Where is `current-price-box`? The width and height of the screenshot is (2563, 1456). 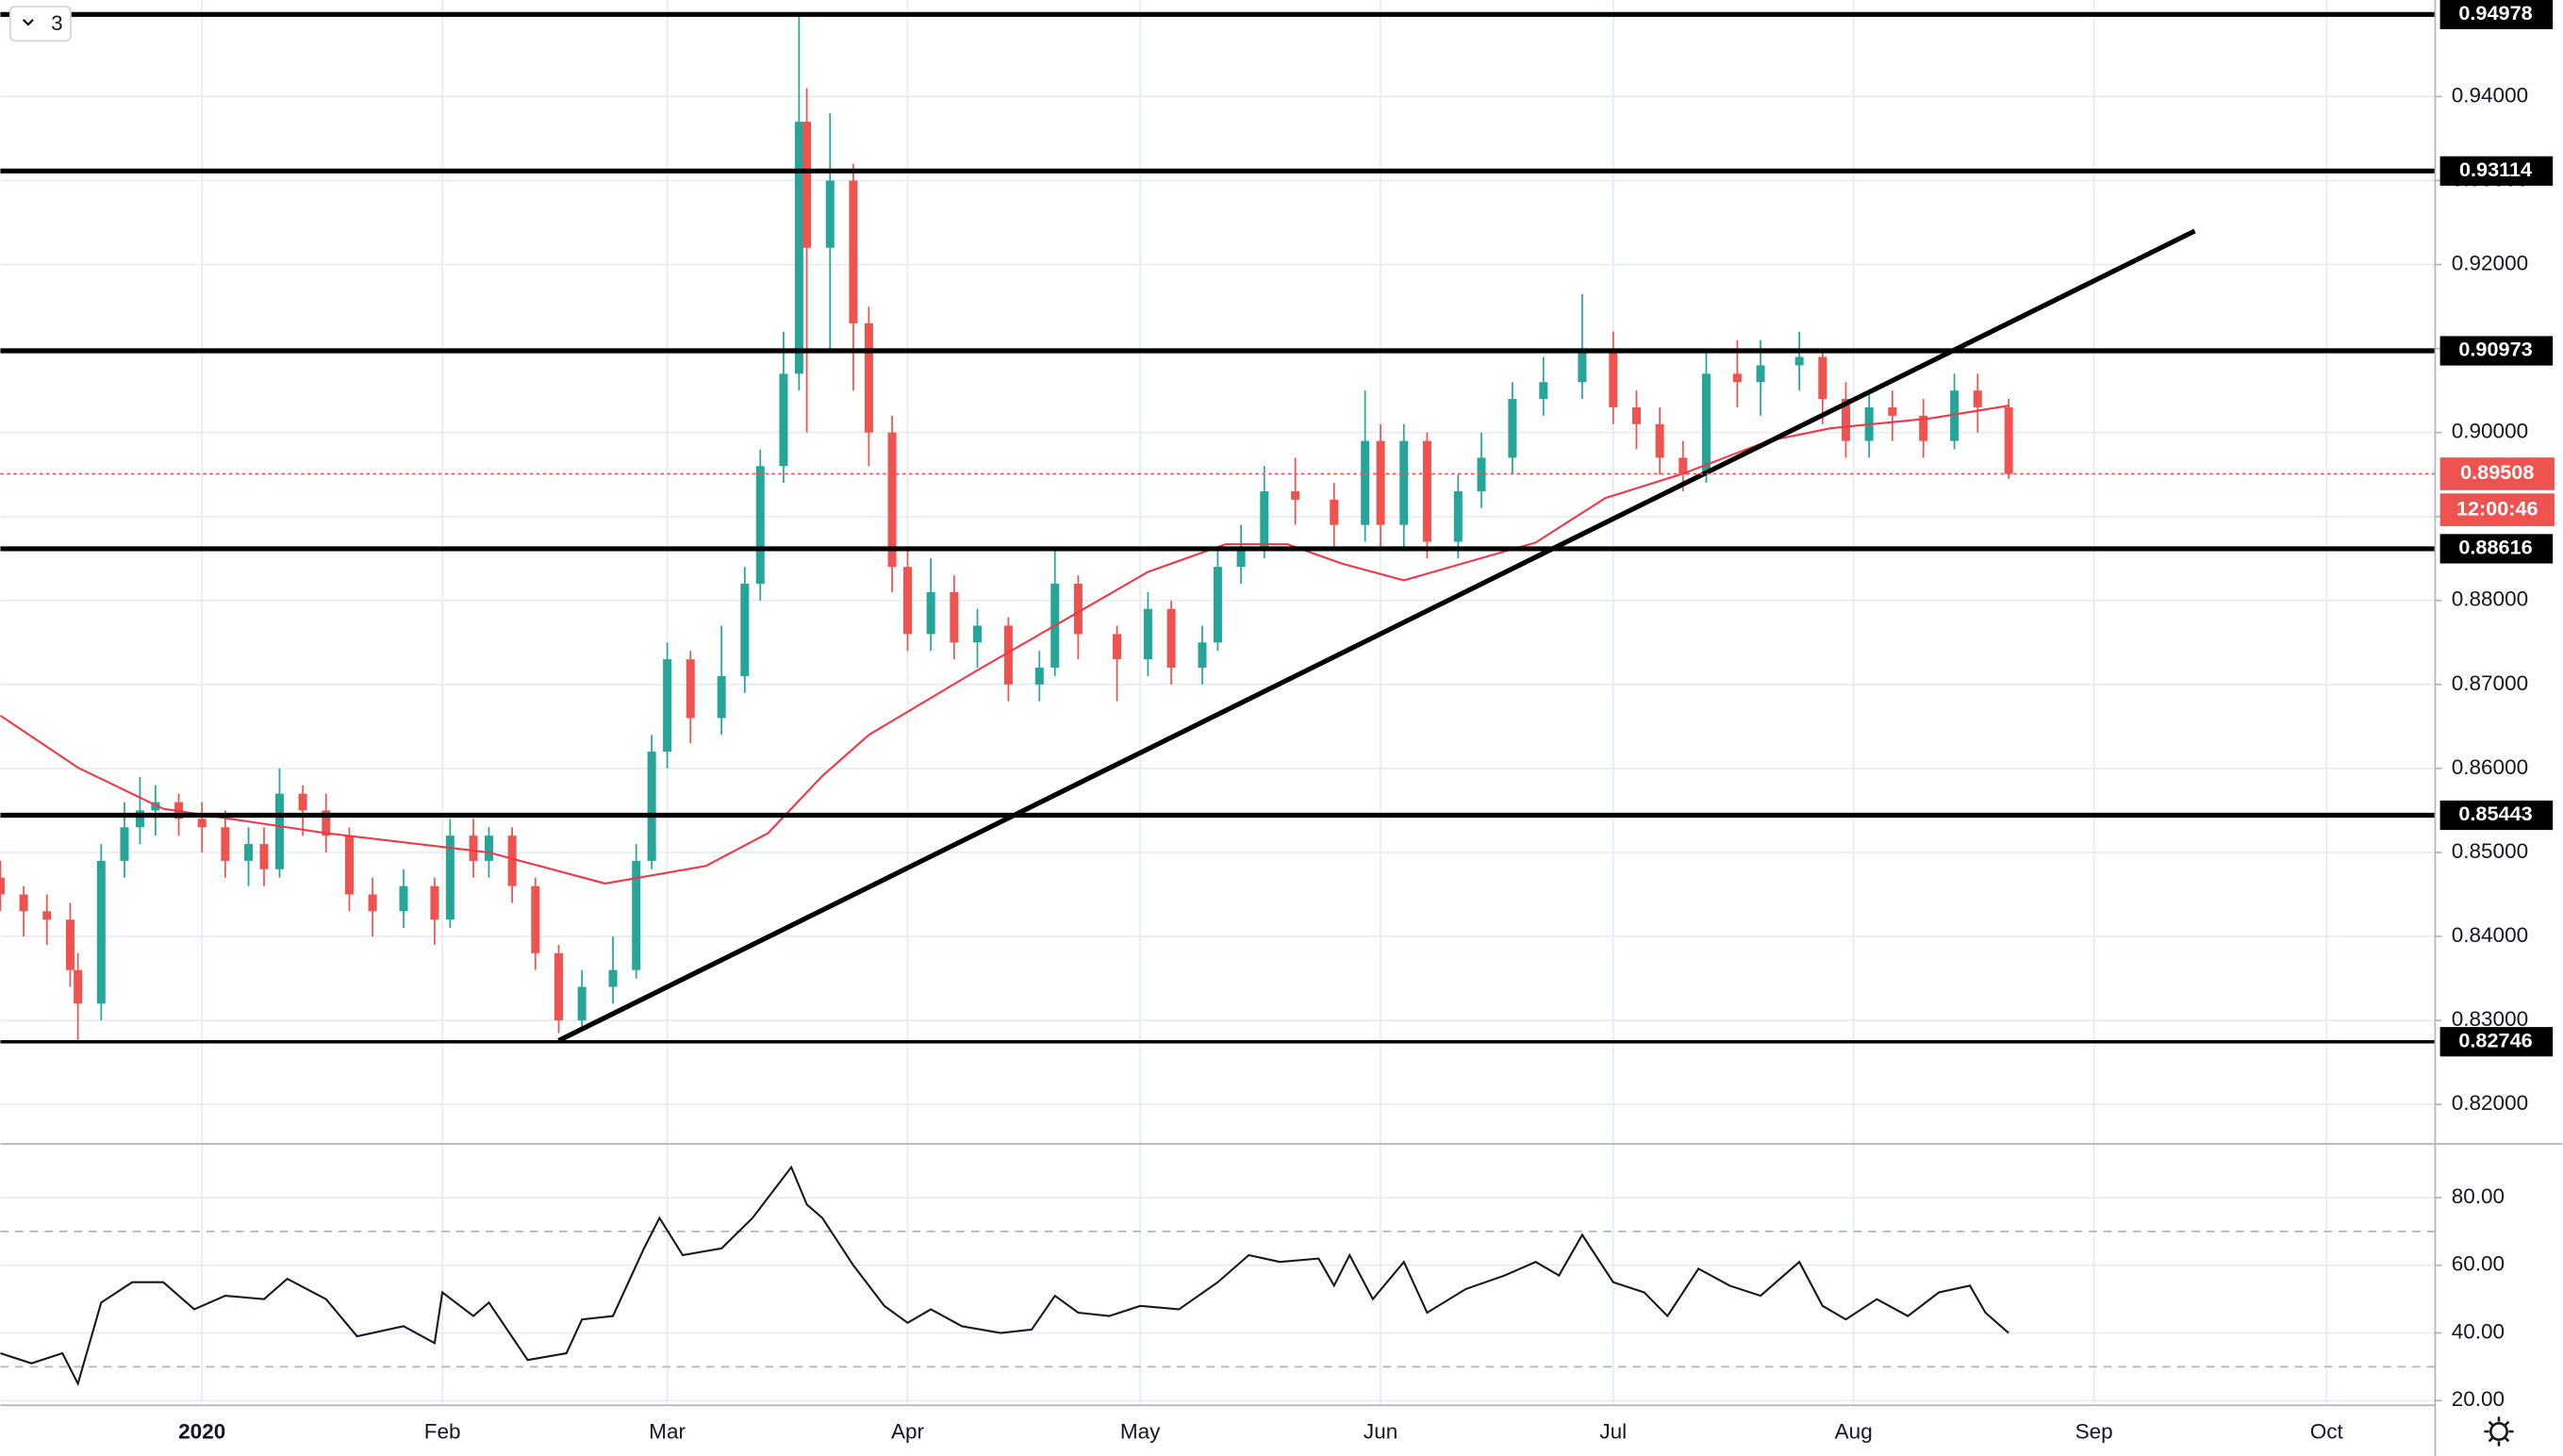 current-price-box is located at coordinates (2497, 473).